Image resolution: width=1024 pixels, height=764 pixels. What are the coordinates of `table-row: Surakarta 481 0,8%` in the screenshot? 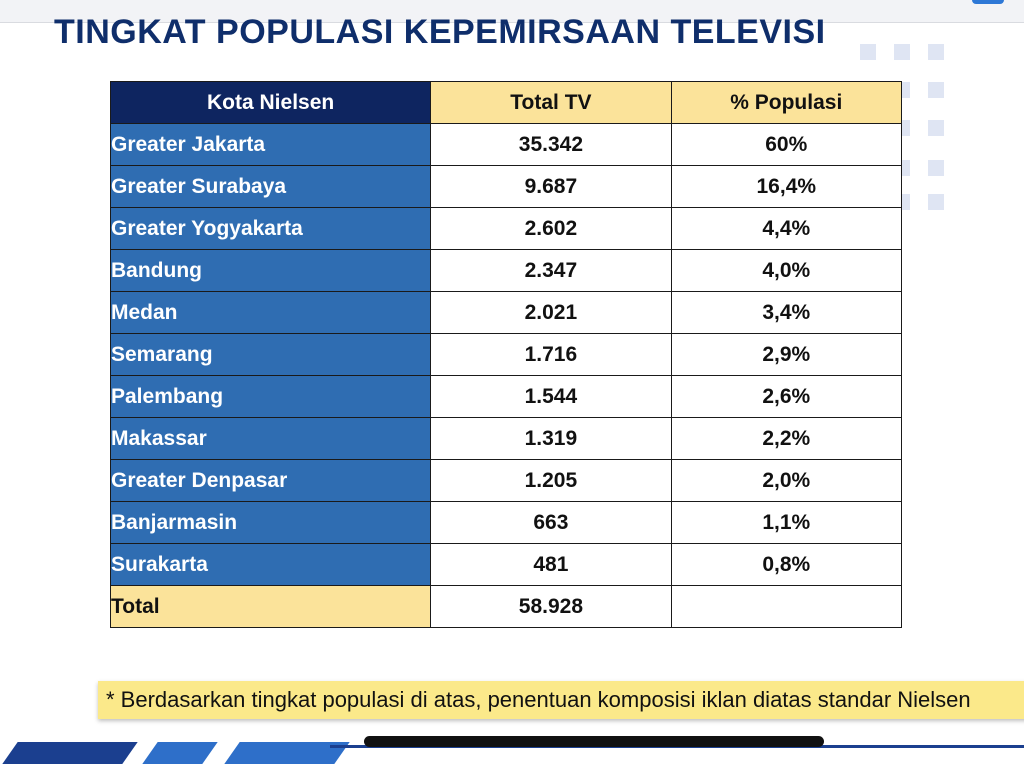 It's located at (506, 564).